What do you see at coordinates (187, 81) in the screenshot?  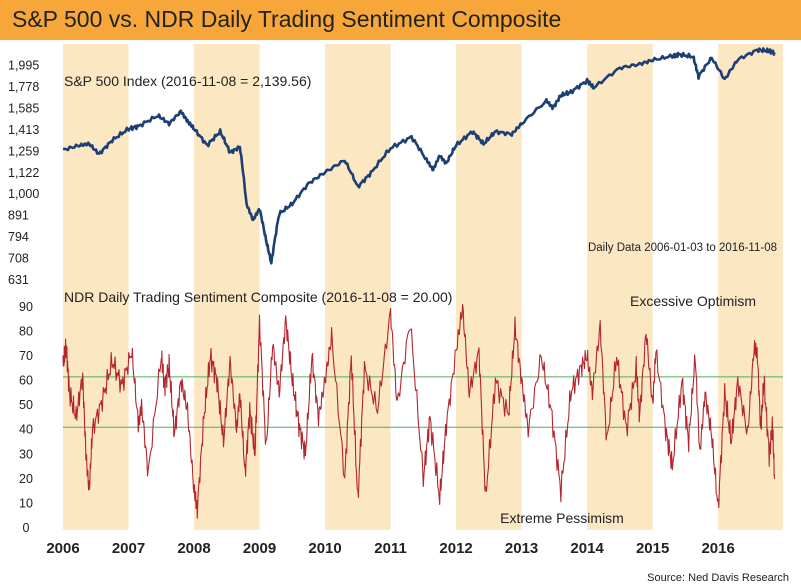 I see `sp500-series-label: S&P 500 Index (2016-11-08 = 2,139.56)` at bounding box center [187, 81].